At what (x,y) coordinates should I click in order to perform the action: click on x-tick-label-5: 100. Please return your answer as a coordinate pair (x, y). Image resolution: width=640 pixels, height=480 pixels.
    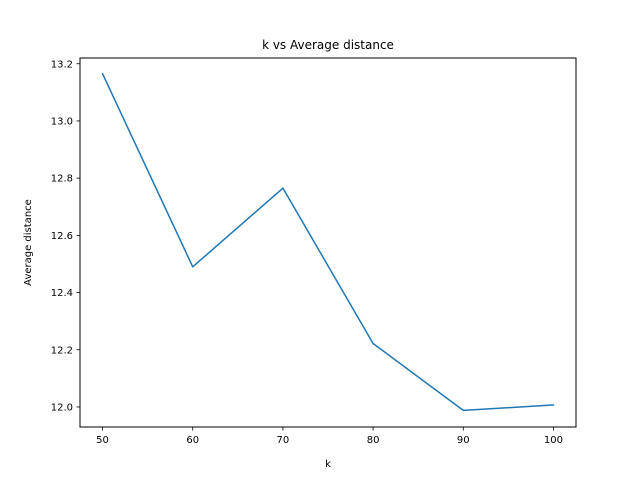
    Looking at the image, I should click on (553, 440).